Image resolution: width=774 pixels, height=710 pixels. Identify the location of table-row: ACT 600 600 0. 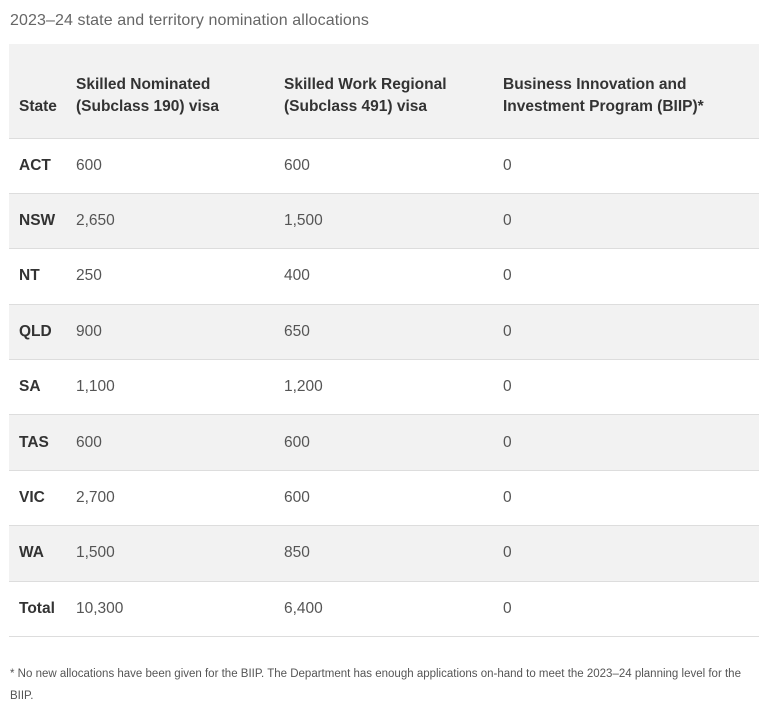
(384, 166).